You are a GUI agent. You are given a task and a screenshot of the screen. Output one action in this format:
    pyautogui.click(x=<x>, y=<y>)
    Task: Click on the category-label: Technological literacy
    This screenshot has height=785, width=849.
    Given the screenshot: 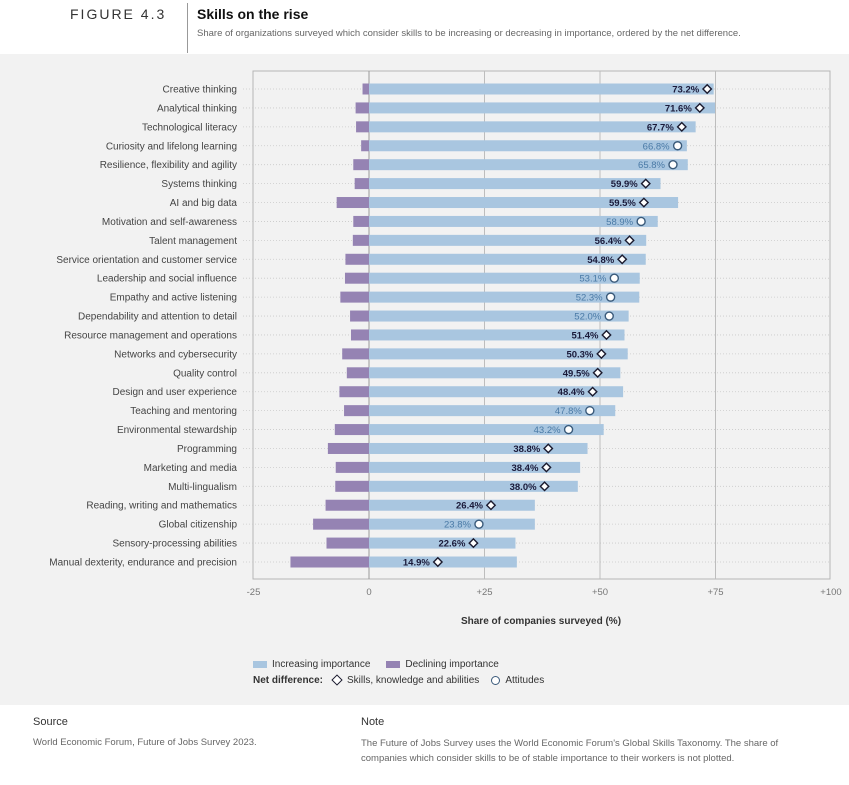 What is the action you would take?
    pyautogui.click(x=189, y=127)
    